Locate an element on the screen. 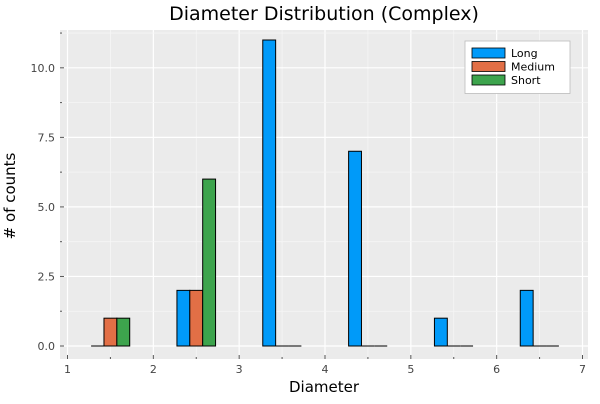 The height and width of the screenshot is (404, 600). x-tick-label: 7 is located at coordinates (582, 369).